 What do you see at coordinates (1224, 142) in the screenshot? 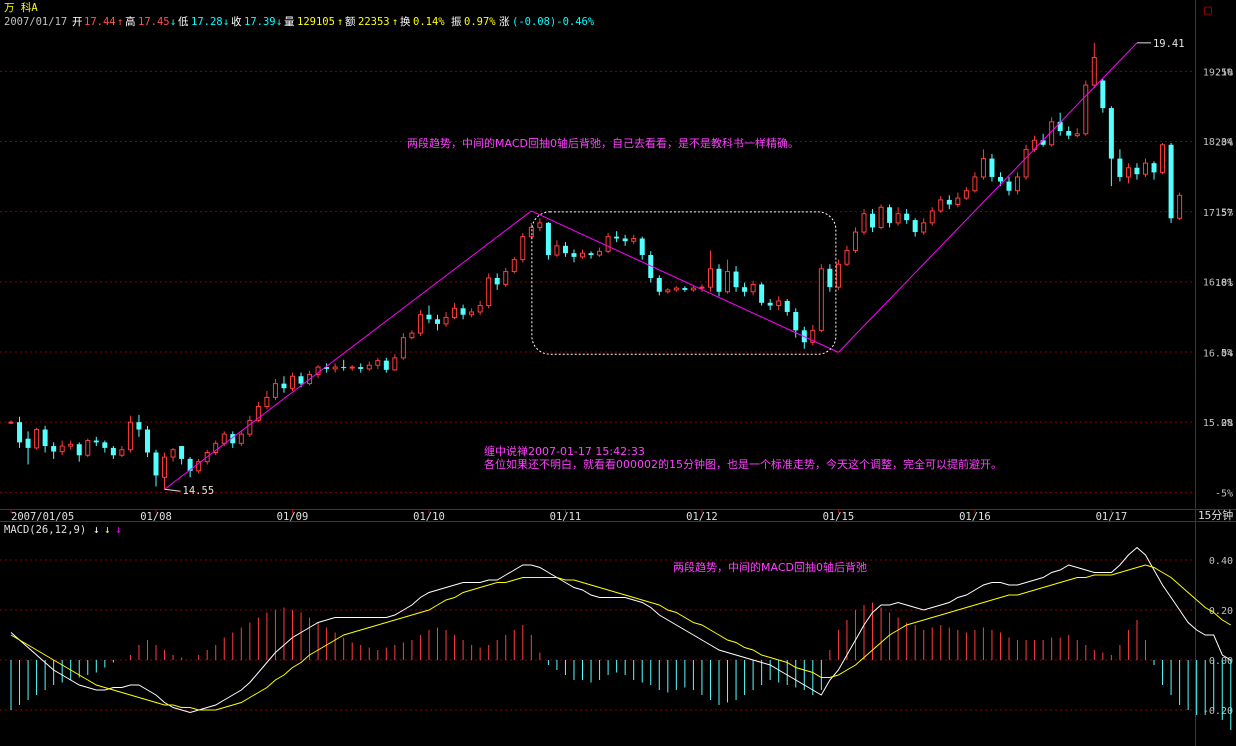
I see `pct-tick-label: 20%` at bounding box center [1224, 142].